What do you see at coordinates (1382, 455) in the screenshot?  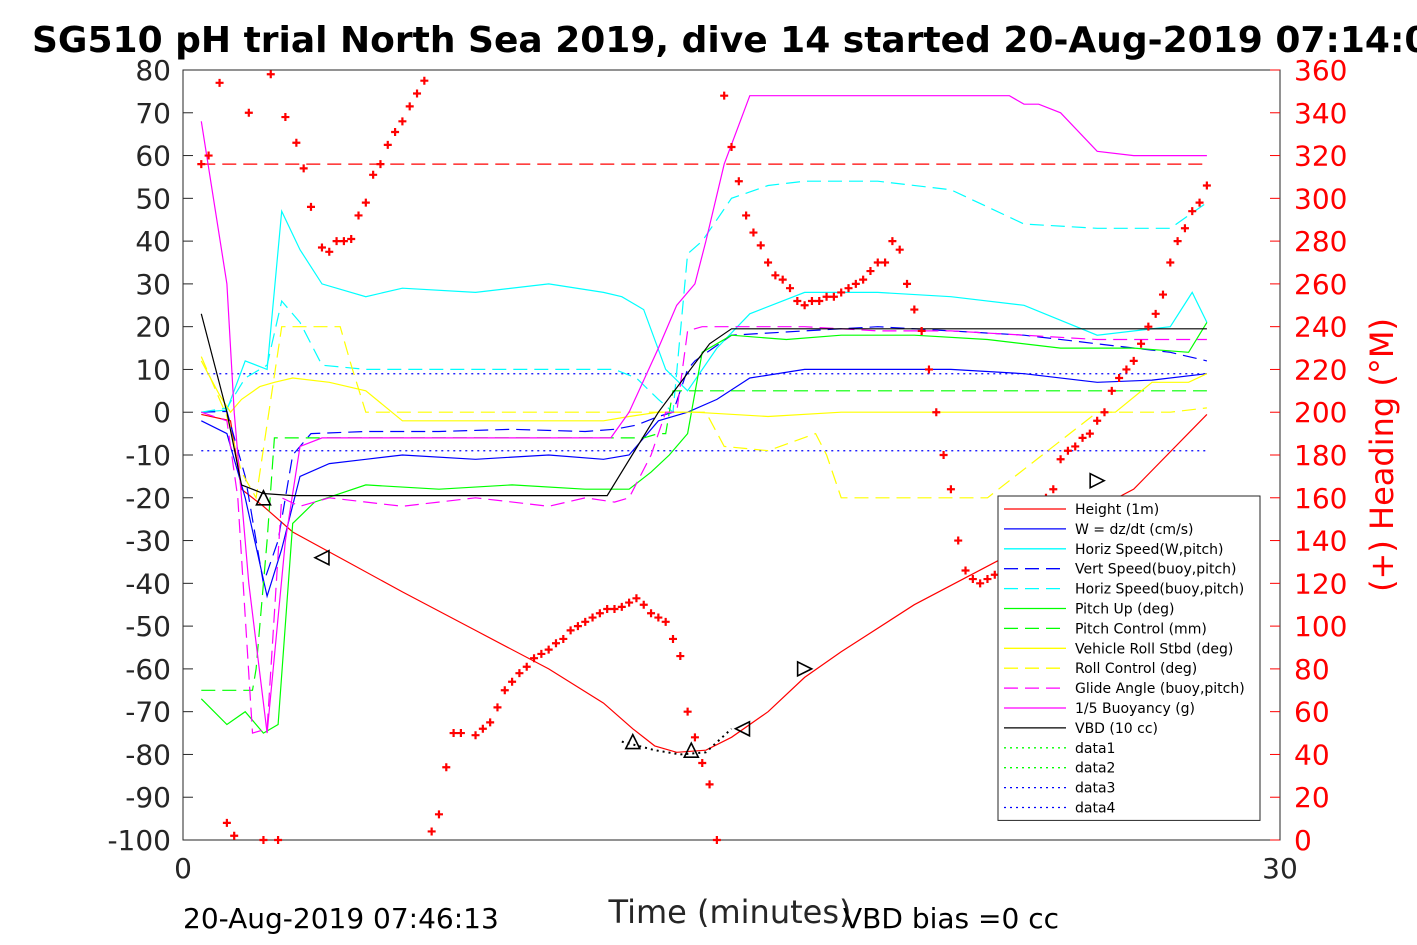 I see `right-axis-label: (+) Heading (°M)` at bounding box center [1382, 455].